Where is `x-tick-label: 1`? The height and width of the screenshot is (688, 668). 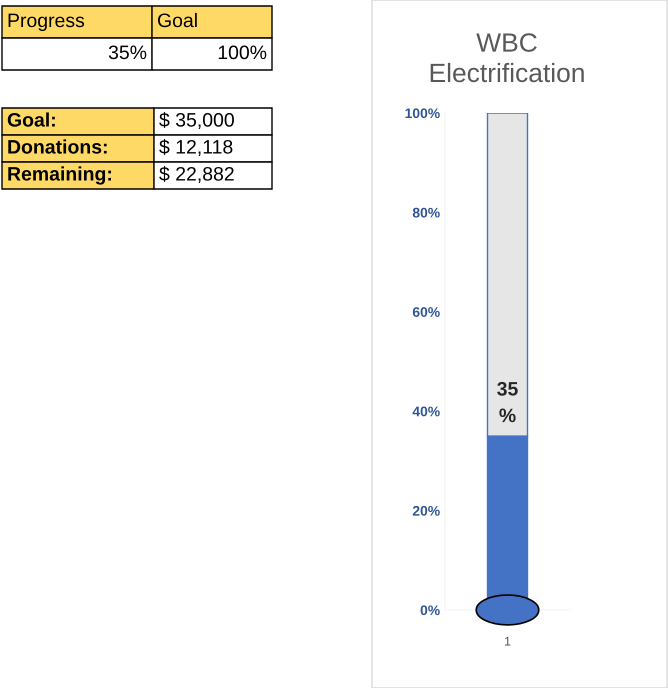
x-tick-label: 1 is located at coordinates (507, 641).